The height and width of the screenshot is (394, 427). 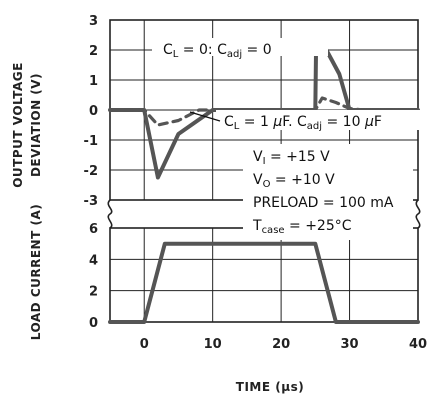 I want to click on annotation-vo: VO = +10 V, so click(x=294, y=181).